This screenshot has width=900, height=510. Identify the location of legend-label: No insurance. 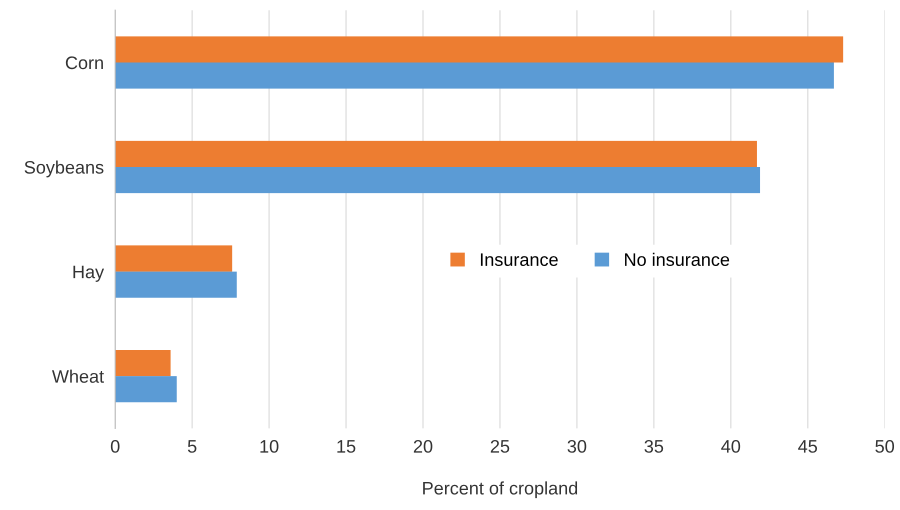
(677, 259).